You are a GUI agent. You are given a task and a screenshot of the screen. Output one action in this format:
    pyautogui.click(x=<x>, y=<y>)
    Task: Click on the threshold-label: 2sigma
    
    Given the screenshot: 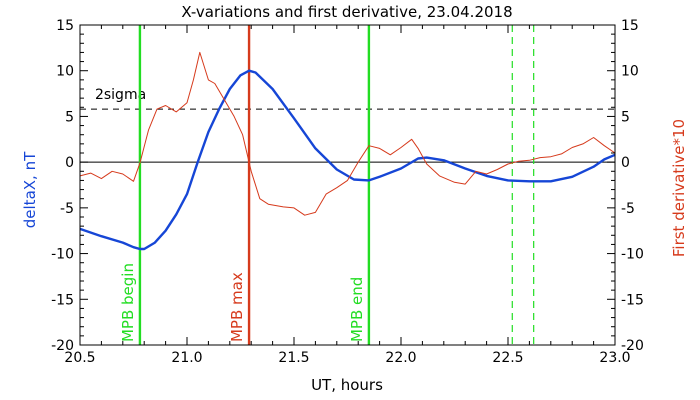 What is the action you would take?
    pyautogui.click(x=120, y=95)
    